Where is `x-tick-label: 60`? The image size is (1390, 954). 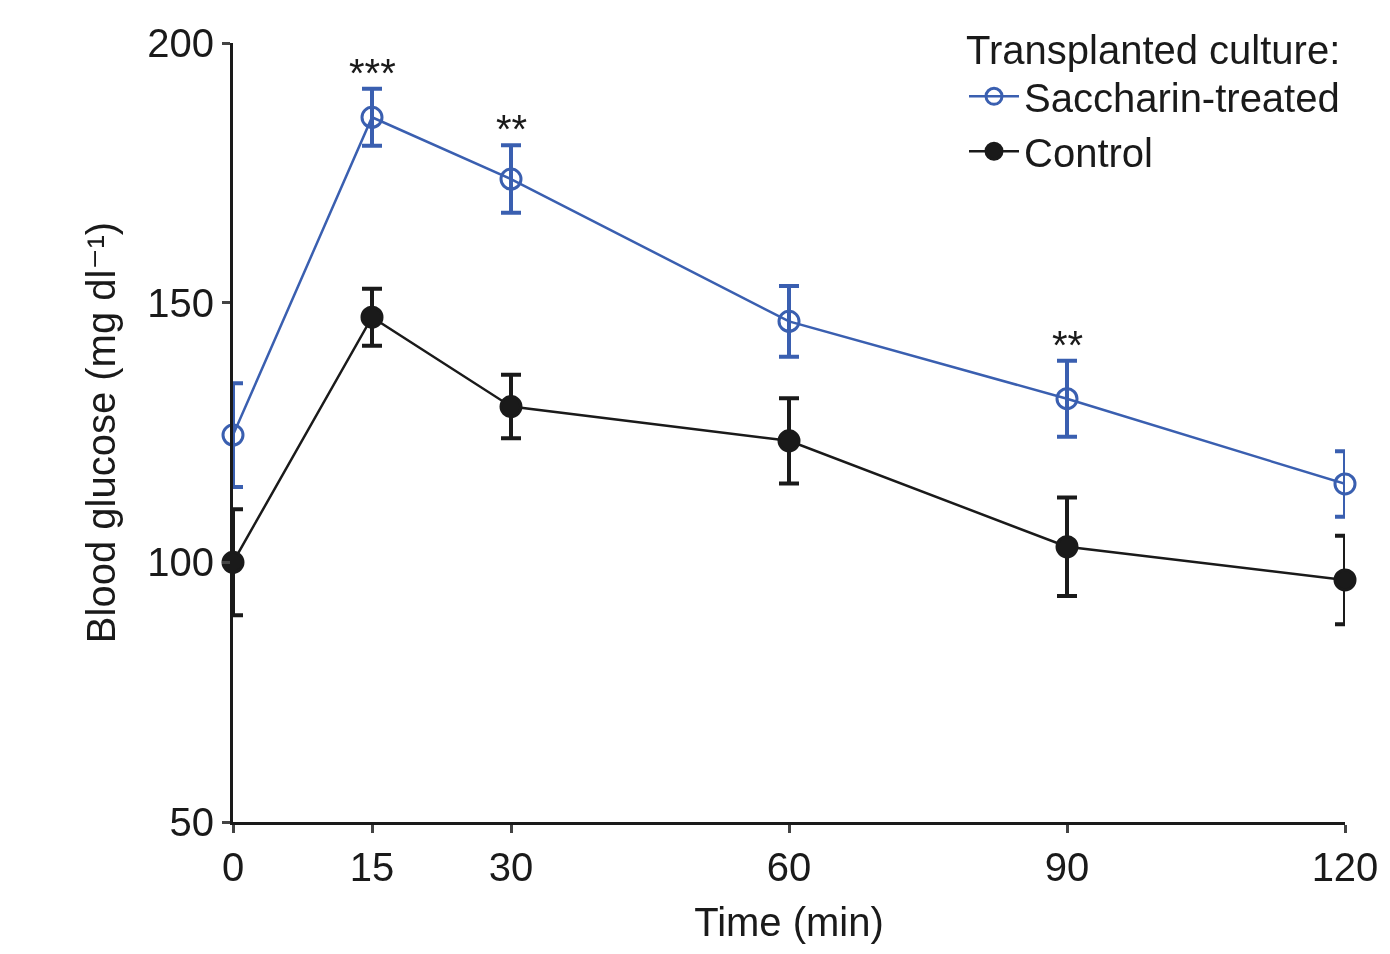
x-tick-label: 60 is located at coordinates (789, 867).